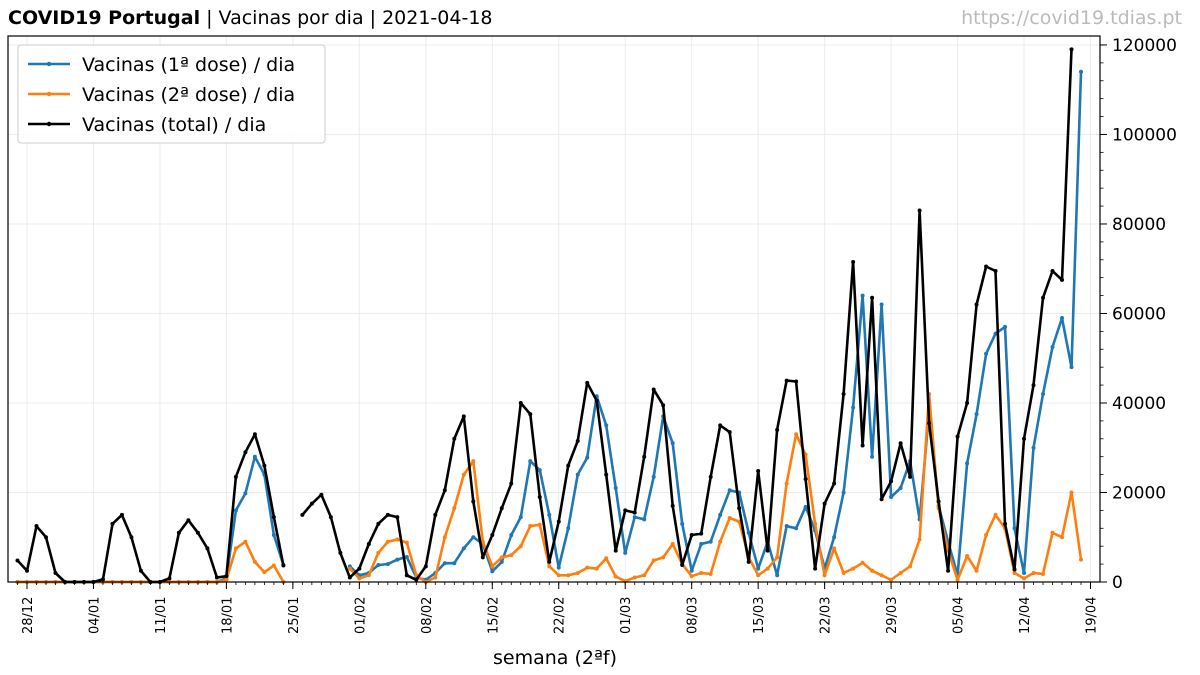 This screenshot has height=675, width=1200. I want to click on x-tick-label: 12/04, so click(1025, 615).